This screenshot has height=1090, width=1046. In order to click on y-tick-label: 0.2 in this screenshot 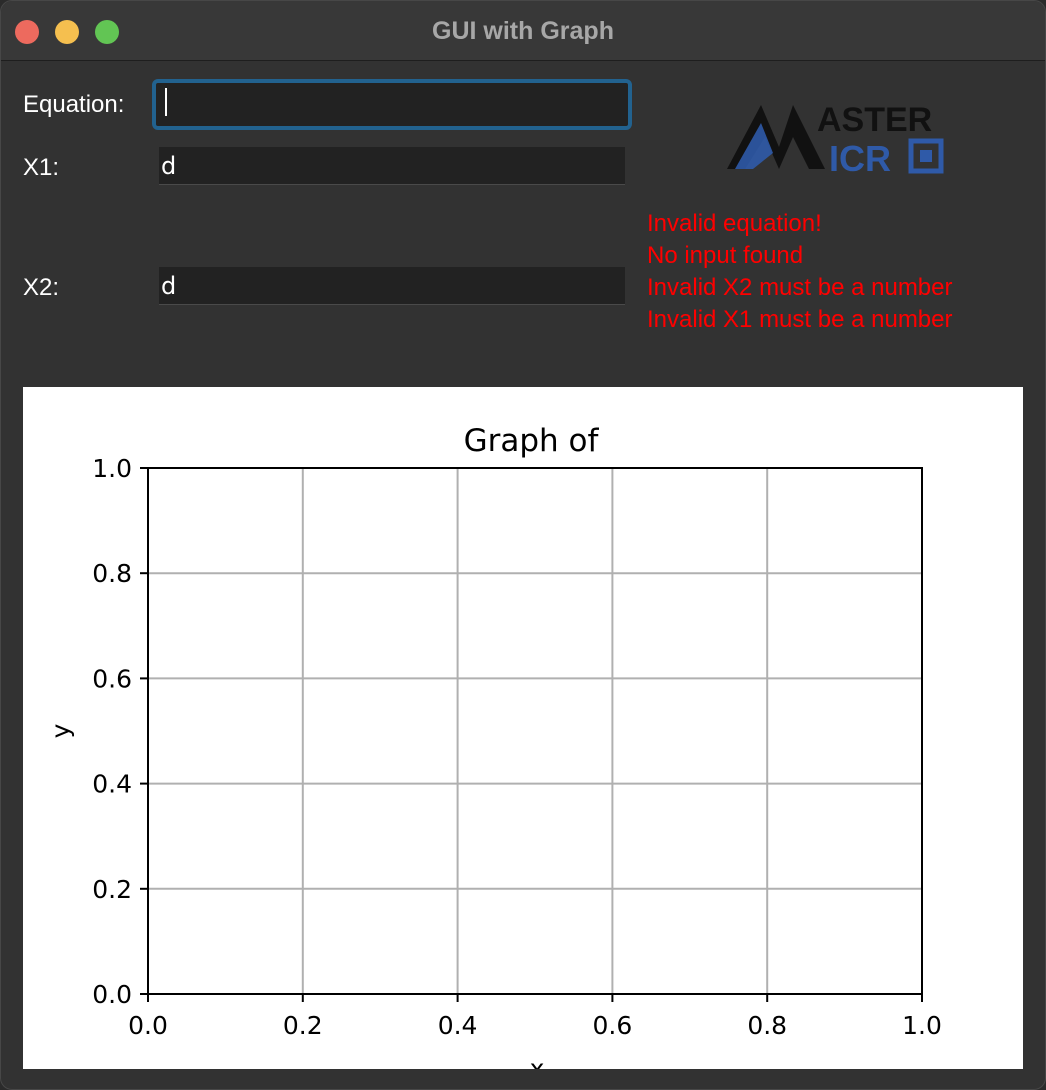, I will do `click(112, 889)`.